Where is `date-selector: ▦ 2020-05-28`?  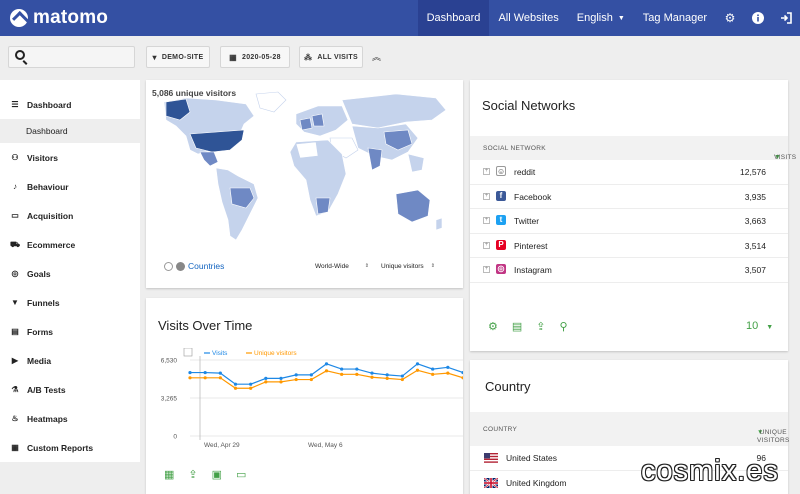 date-selector: ▦ 2020-05-28 is located at coordinates (255, 57).